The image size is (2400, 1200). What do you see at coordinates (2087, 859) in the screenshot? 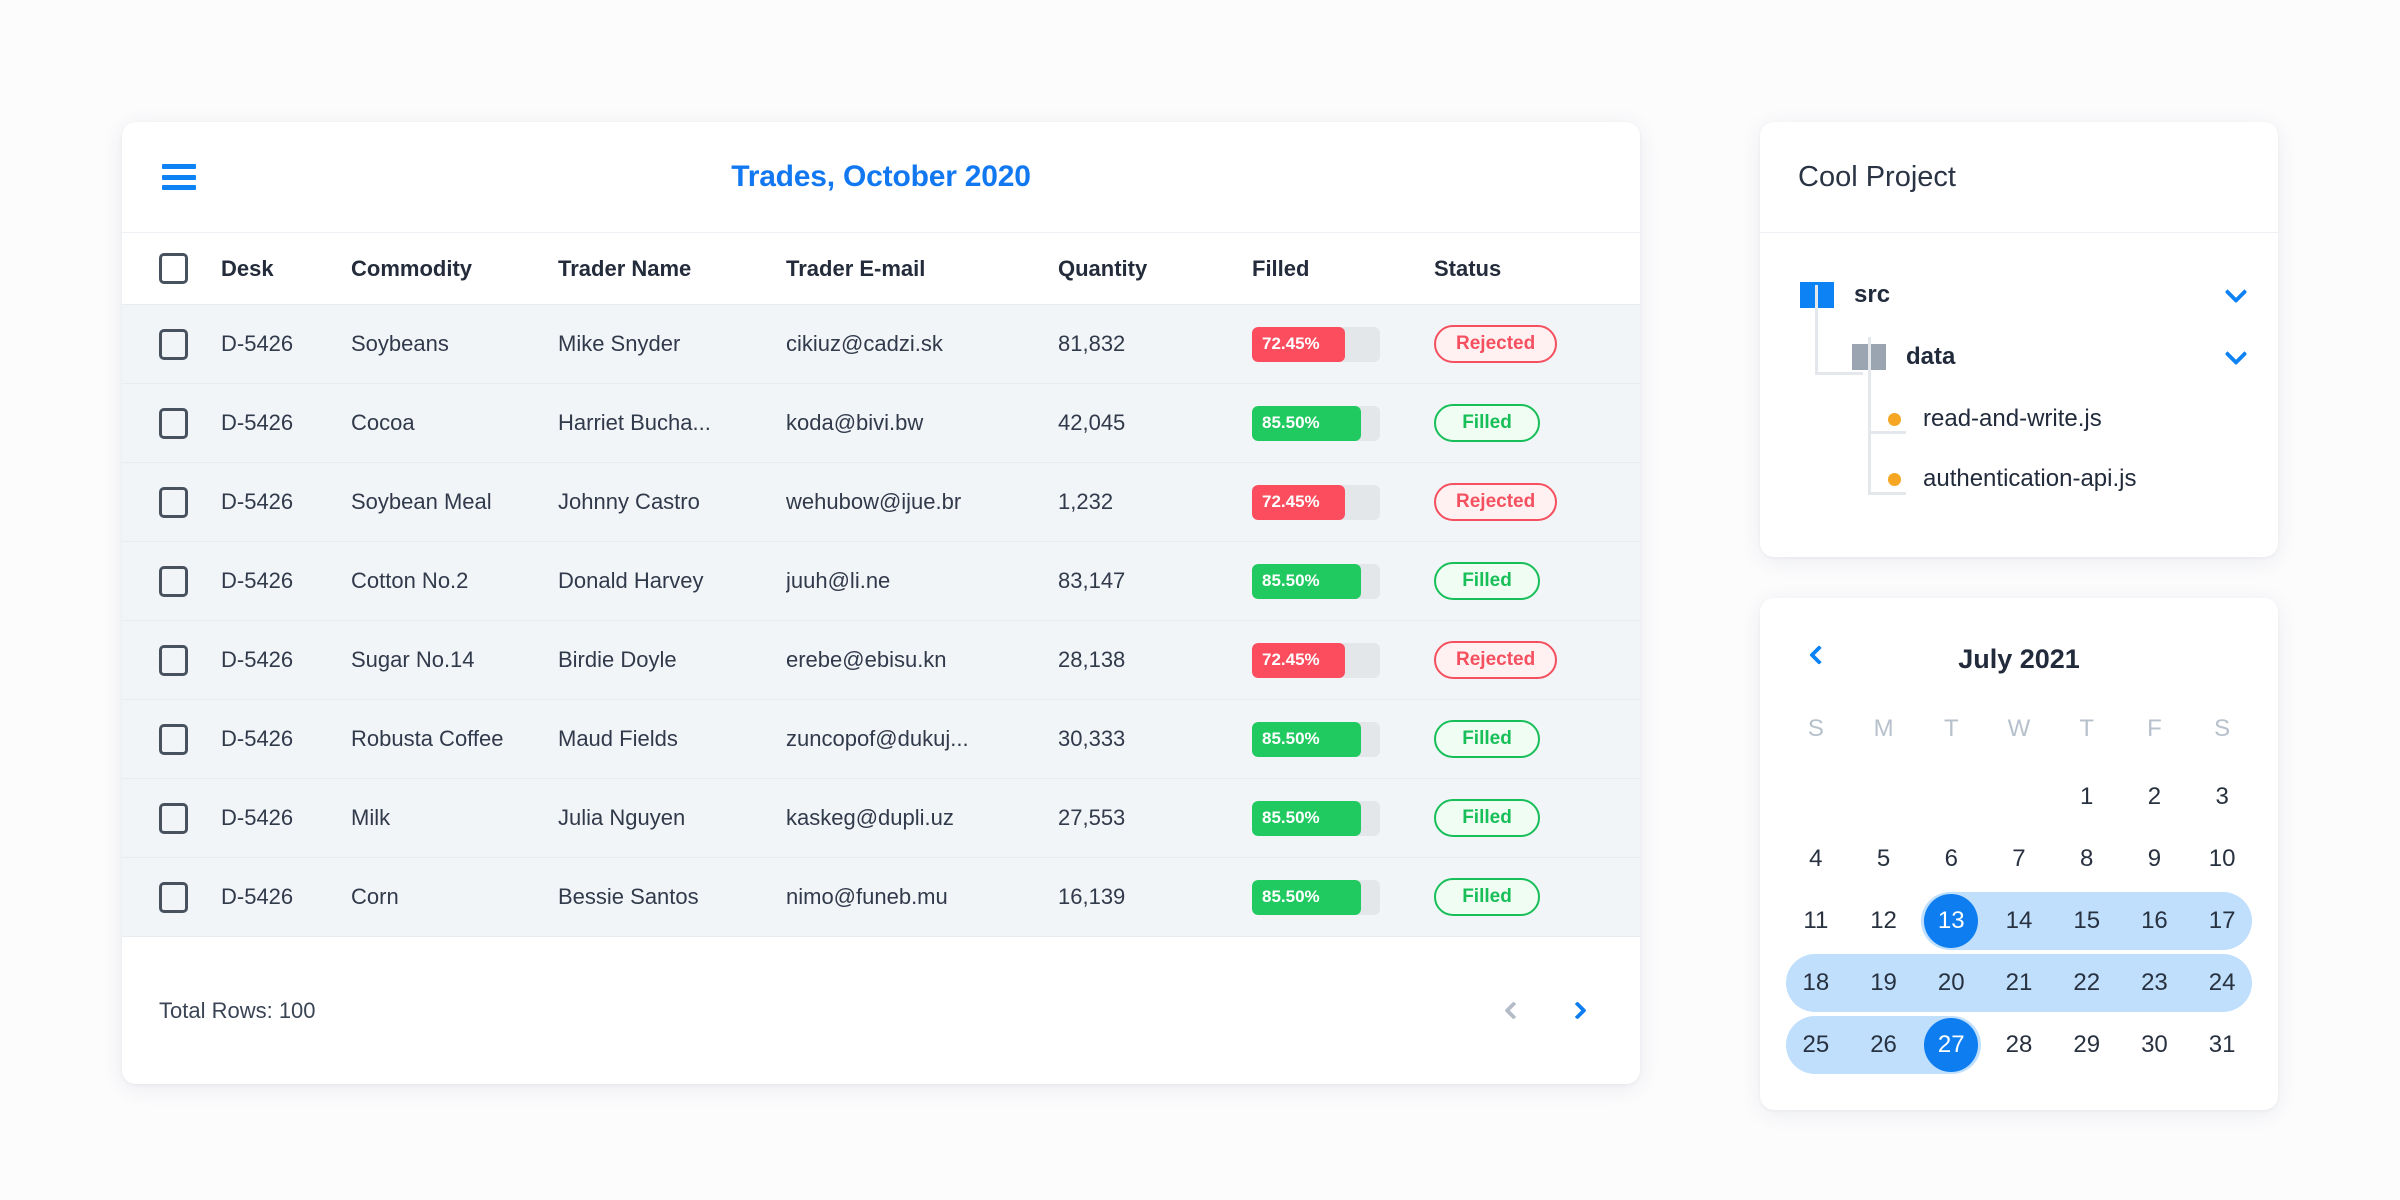
I see `calendar-day-cell: 8` at bounding box center [2087, 859].